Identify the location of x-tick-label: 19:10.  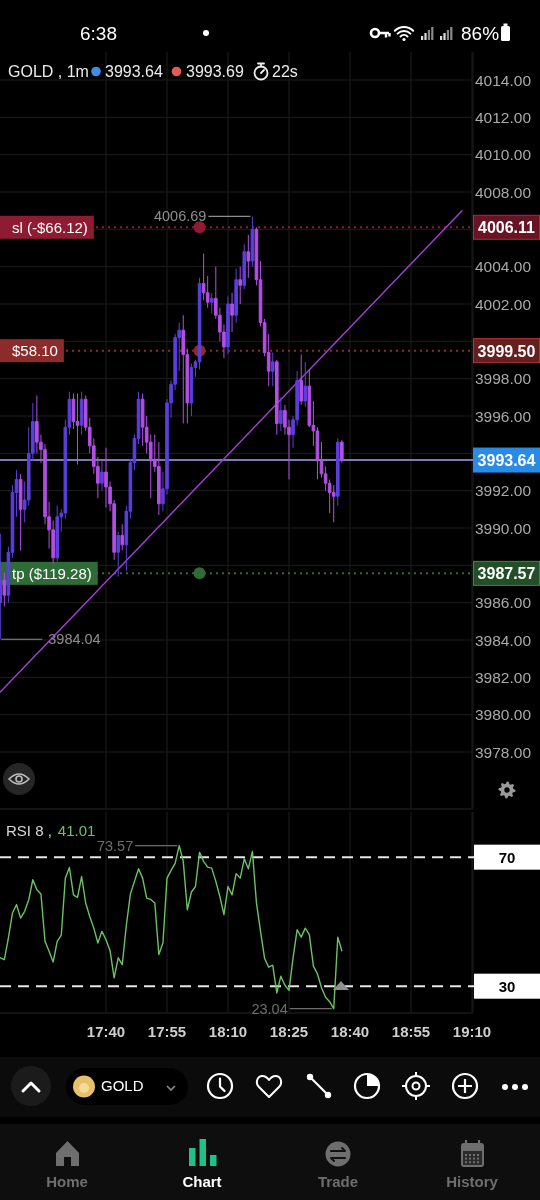
(472, 1031).